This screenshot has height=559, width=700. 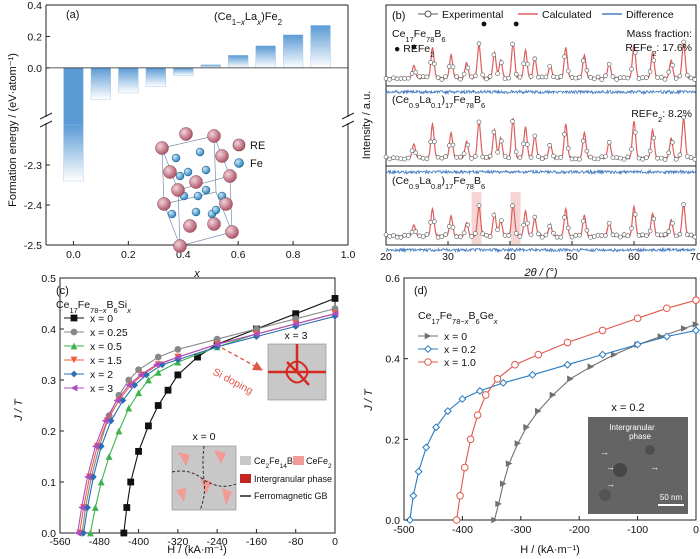 What do you see at coordinates (540, 252) in the screenshot?
I see `panel-b-axes: 20 30 40 50 60 70` at bounding box center [540, 252].